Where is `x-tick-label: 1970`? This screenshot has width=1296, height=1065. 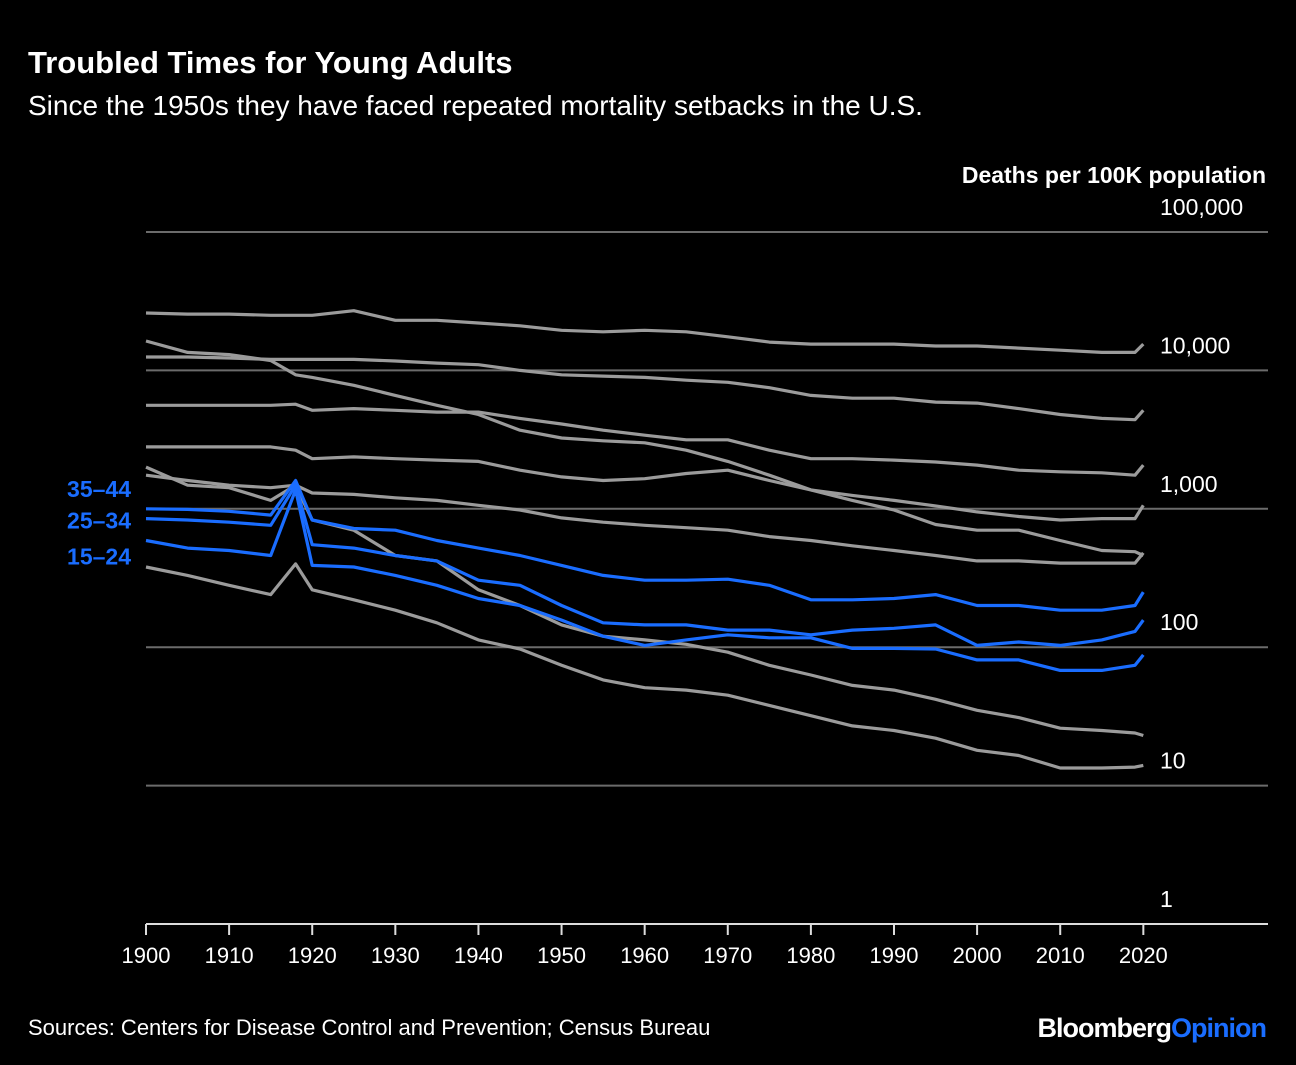 x-tick-label: 1970 is located at coordinates (727, 955).